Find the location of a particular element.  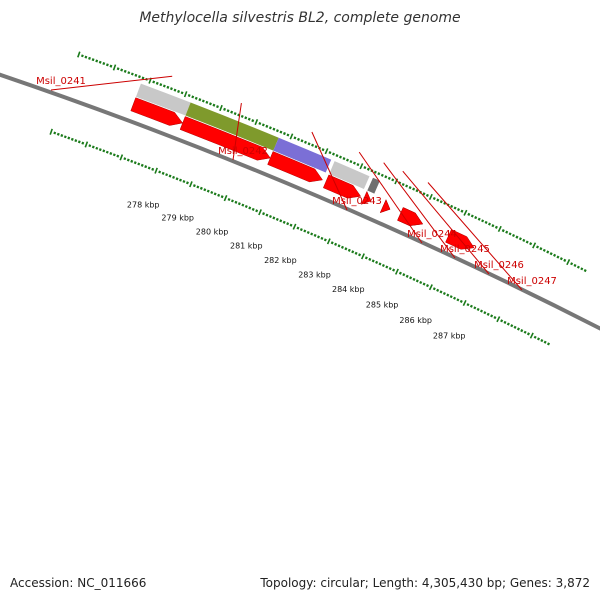

gene-label: Msil_0243 is located at coordinates (357, 201).